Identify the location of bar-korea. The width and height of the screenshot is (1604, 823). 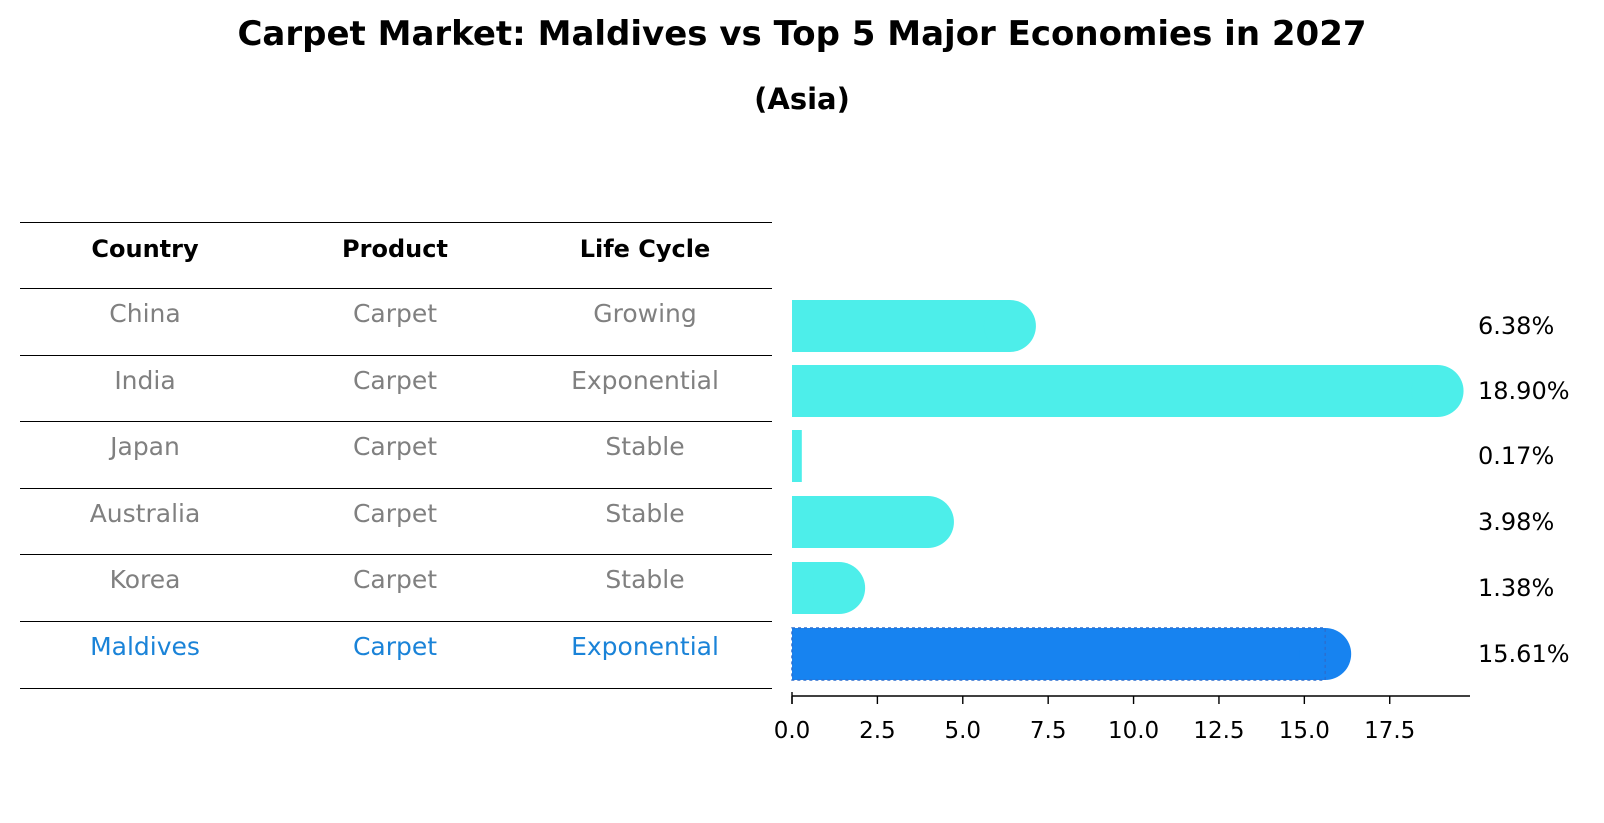
(829, 588).